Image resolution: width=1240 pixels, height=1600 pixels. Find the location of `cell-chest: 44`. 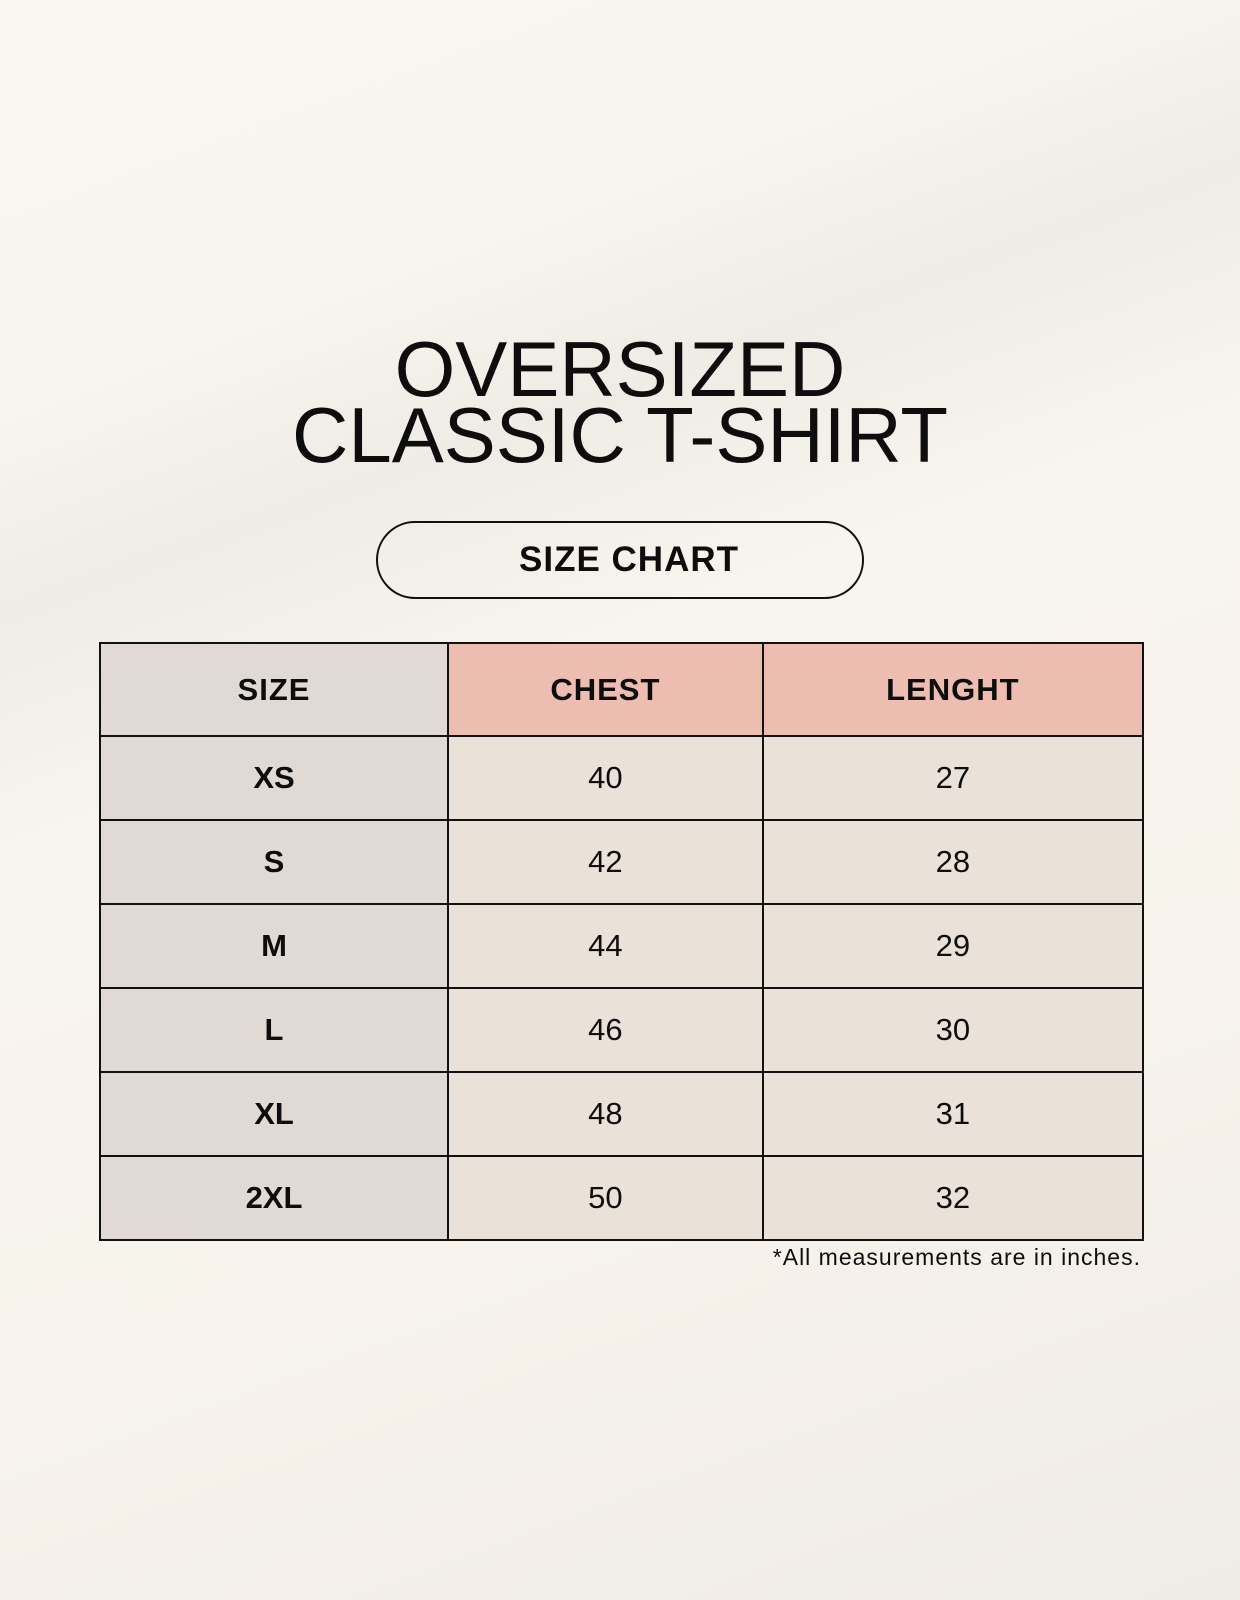

cell-chest: 44 is located at coordinates (605, 946).